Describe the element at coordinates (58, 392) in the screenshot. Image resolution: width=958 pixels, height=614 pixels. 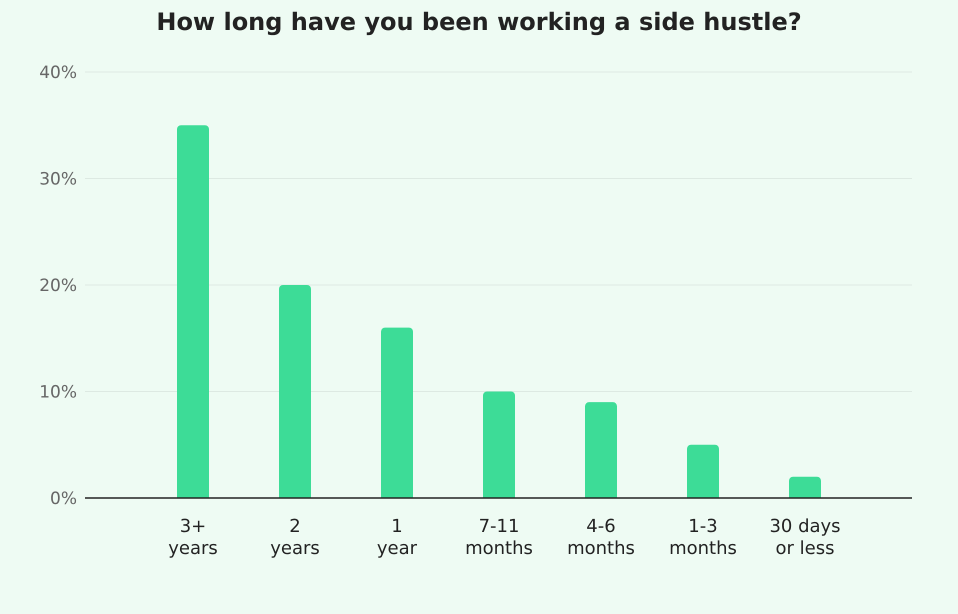
I see `y-tick-label: 10%` at that location.